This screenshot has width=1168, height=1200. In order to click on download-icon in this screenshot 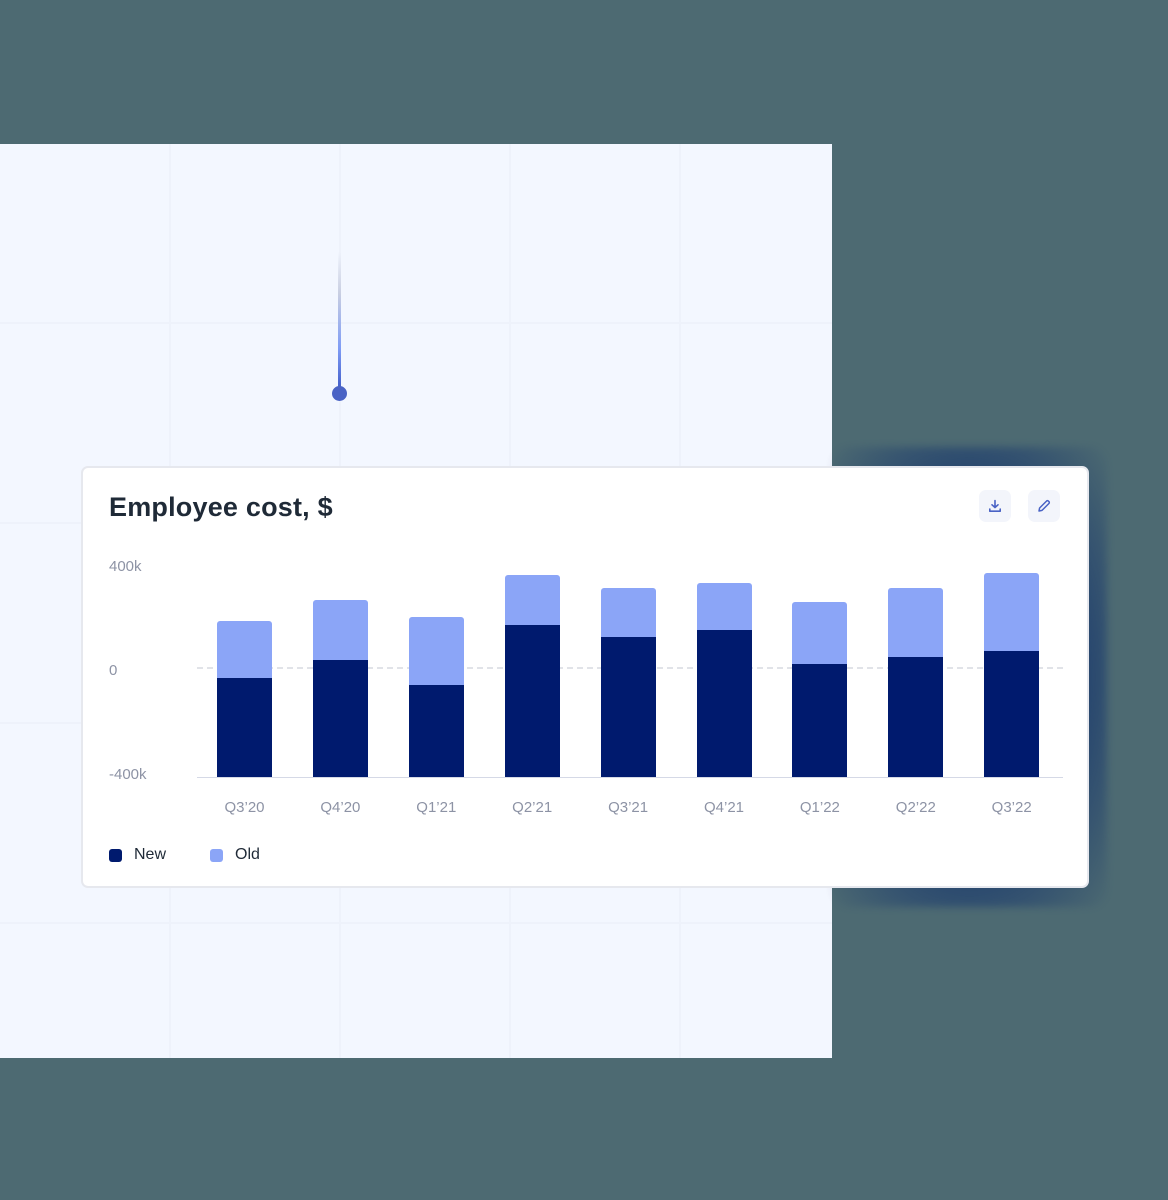, I will do `click(995, 505)`.